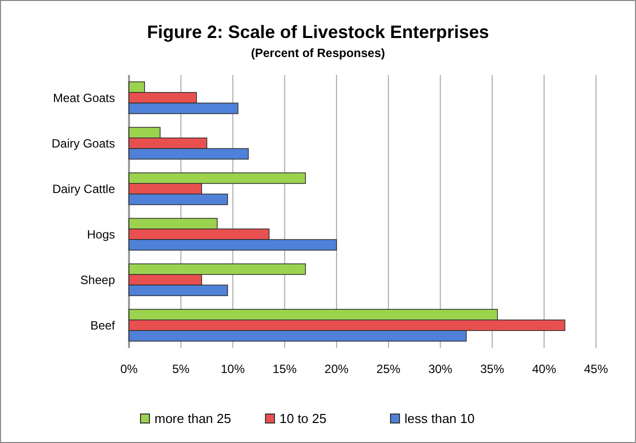 This screenshot has width=636, height=443. What do you see at coordinates (284, 369) in the screenshot?
I see `x-tick-label: 15%` at bounding box center [284, 369].